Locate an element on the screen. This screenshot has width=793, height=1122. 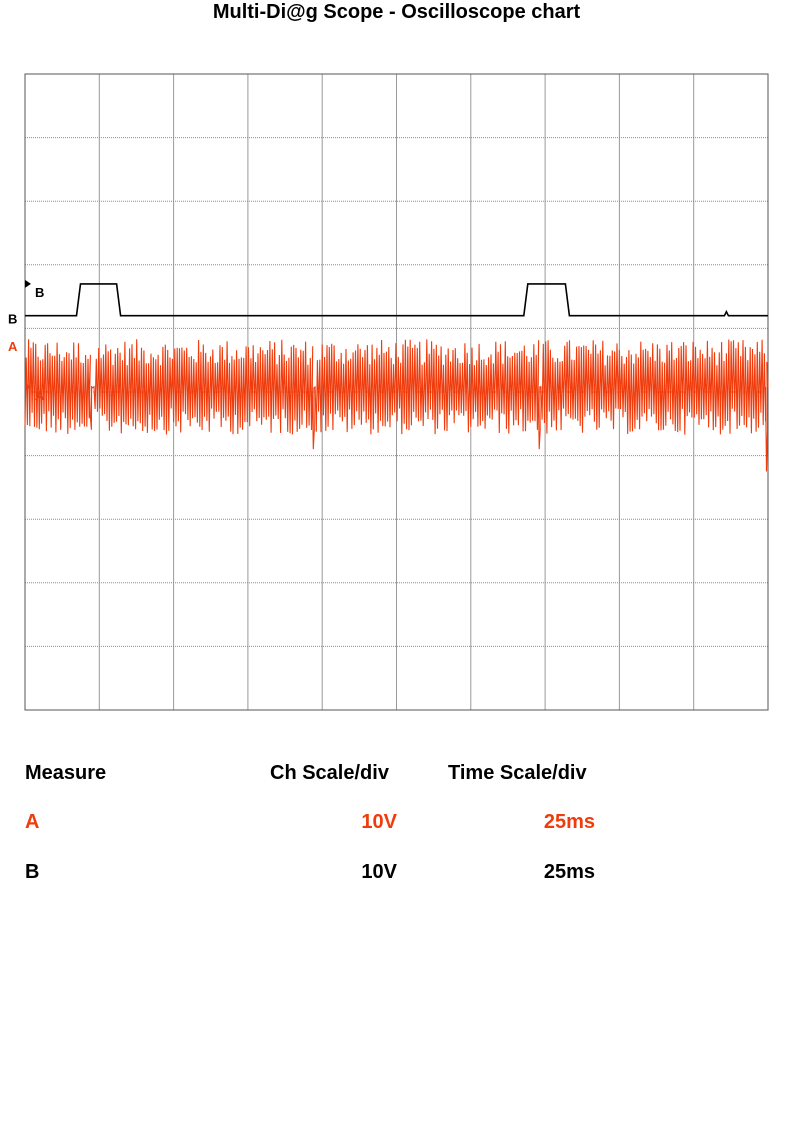
channel-a-marker-label: A is located at coordinates (40, 395).